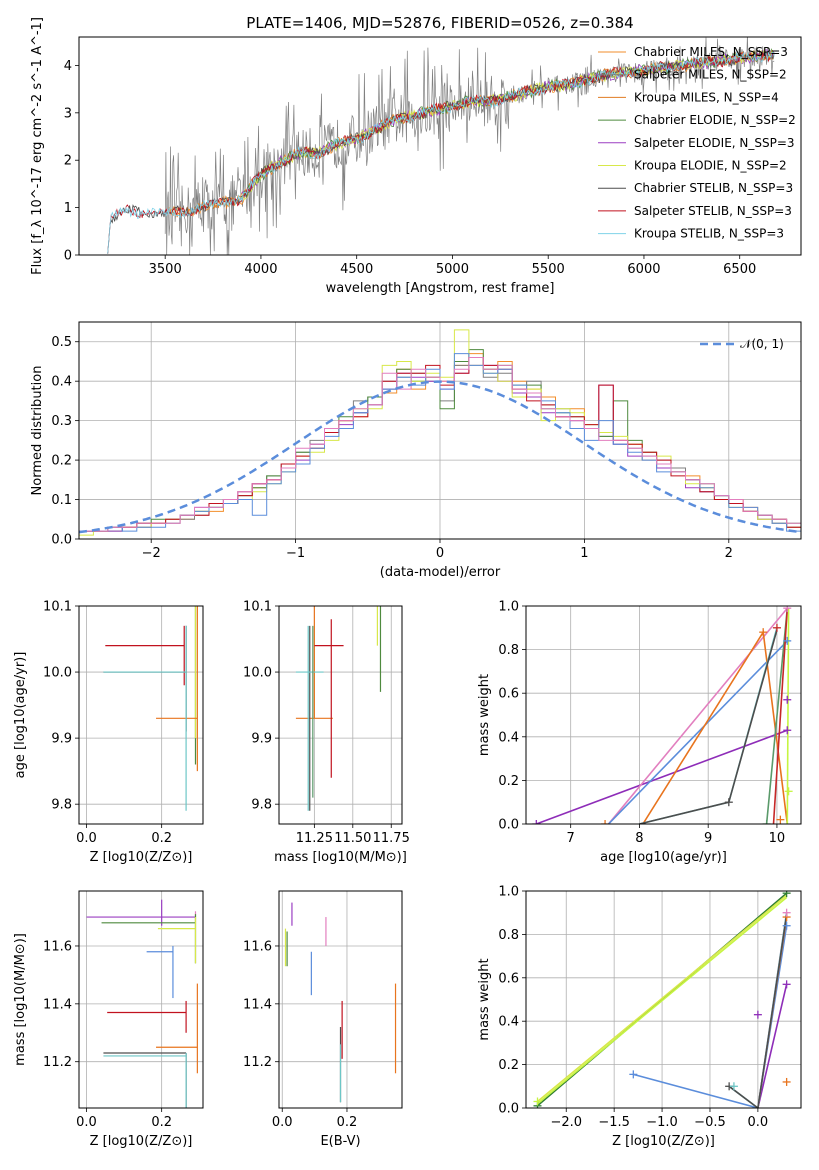  What do you see at coordinates (61, 342) in the screenshot?
I see `y-tick-label: 0.5` at bounding box center [61, 342].